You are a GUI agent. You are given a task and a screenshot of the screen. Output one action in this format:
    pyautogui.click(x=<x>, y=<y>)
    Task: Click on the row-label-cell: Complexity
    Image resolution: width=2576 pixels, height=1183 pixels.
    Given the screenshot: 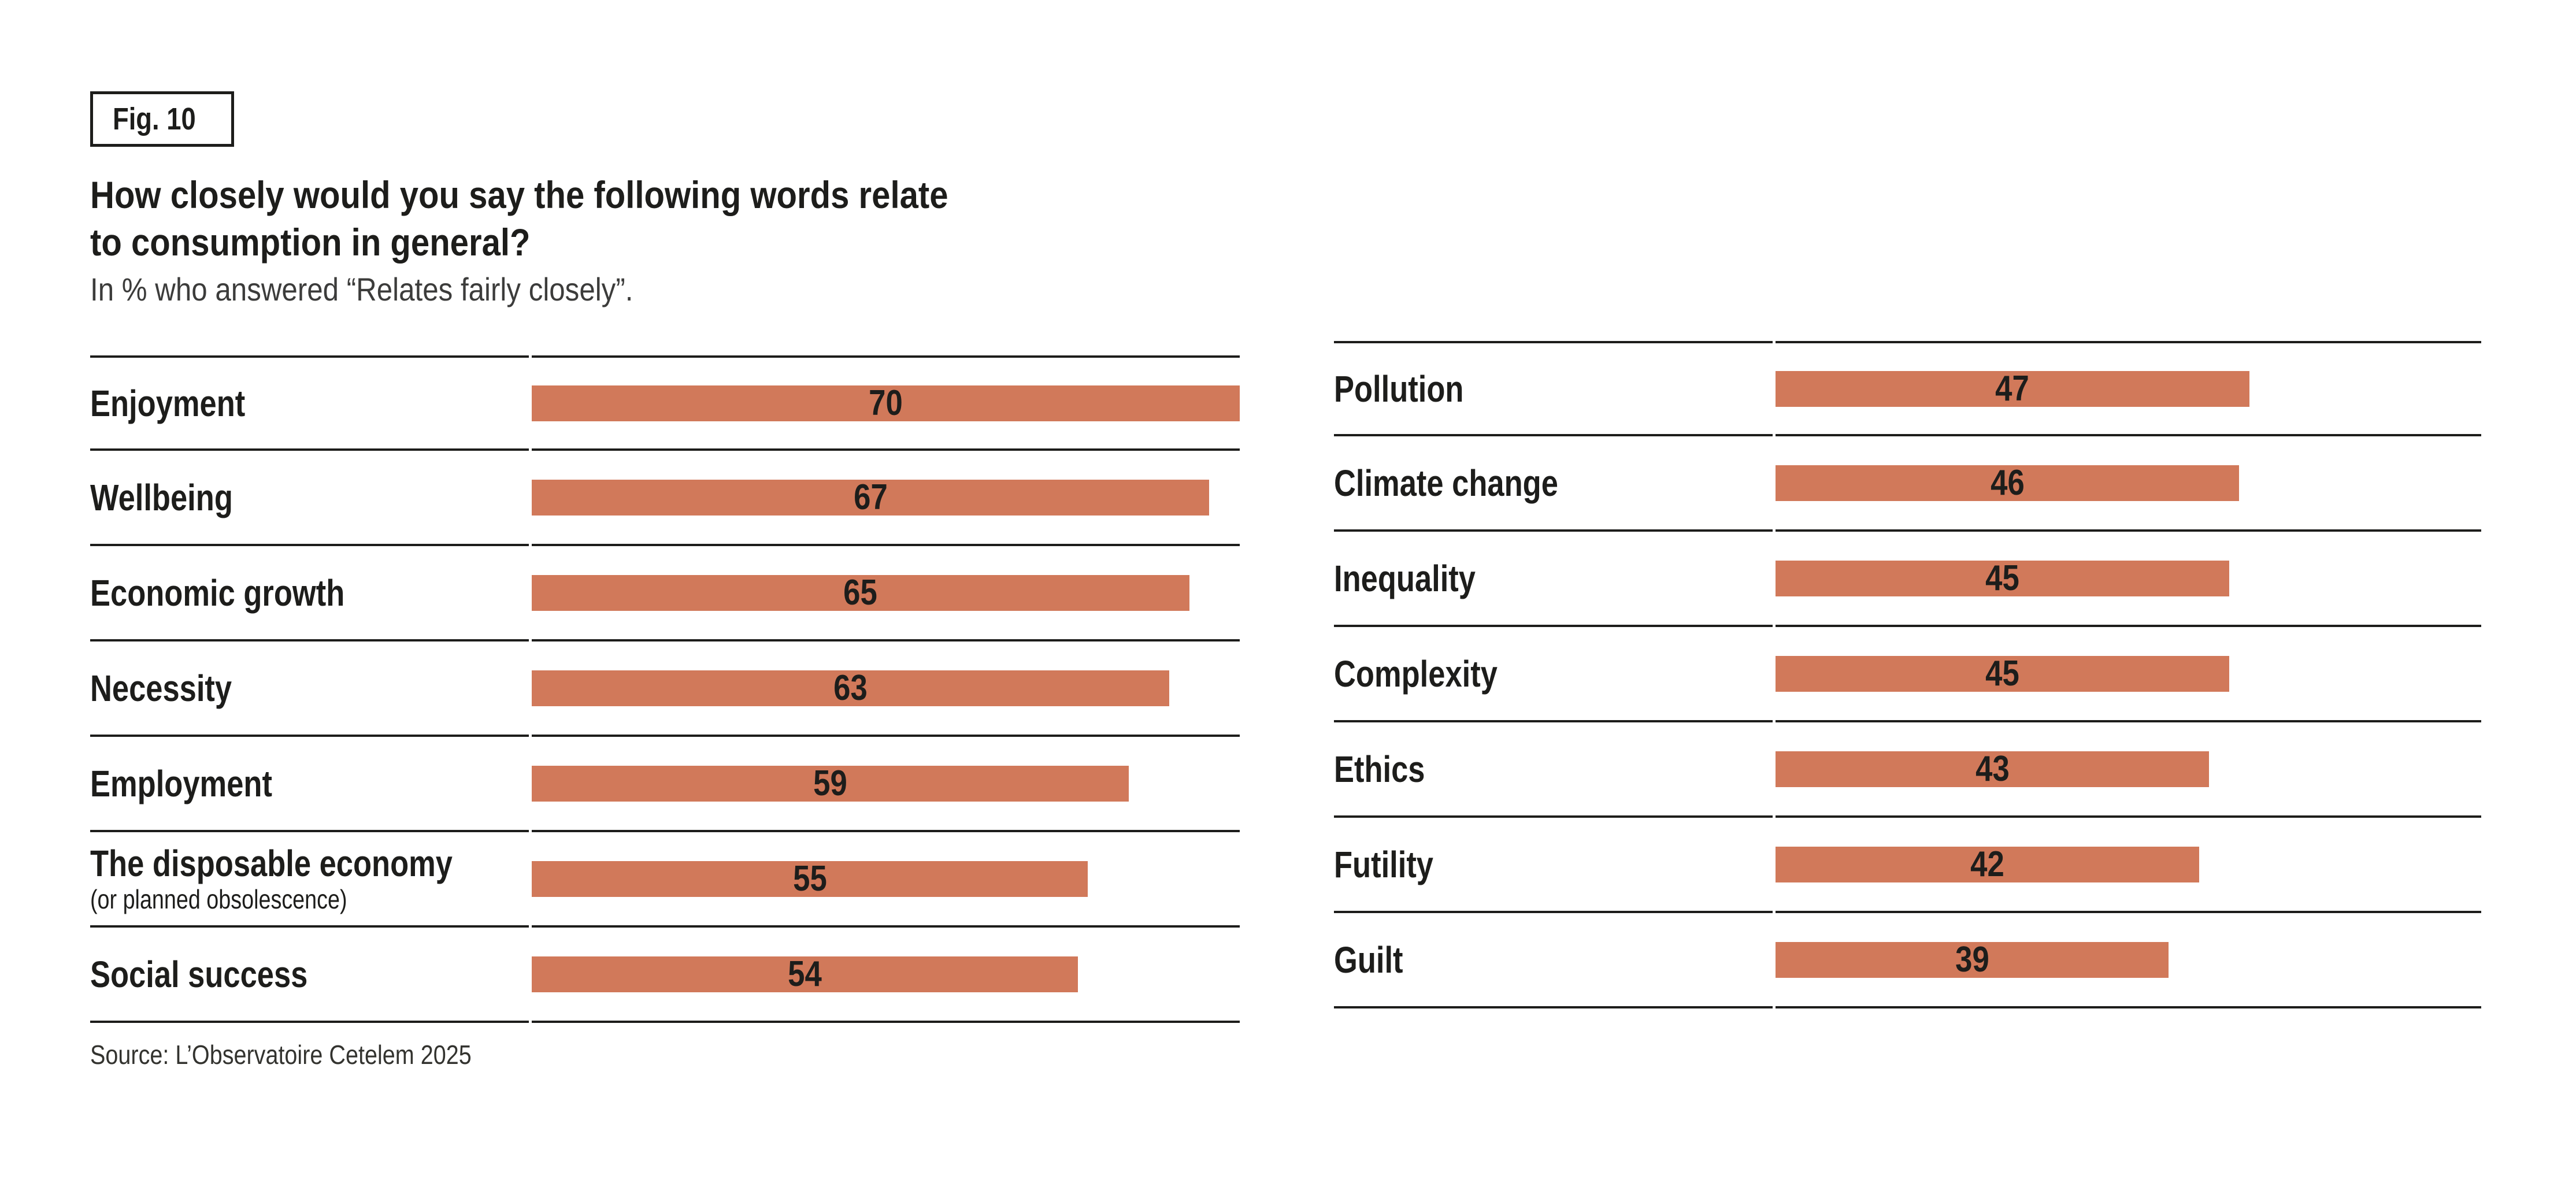 What is the action you would take?
    pyautogui.click(x=1553, y=674)
    